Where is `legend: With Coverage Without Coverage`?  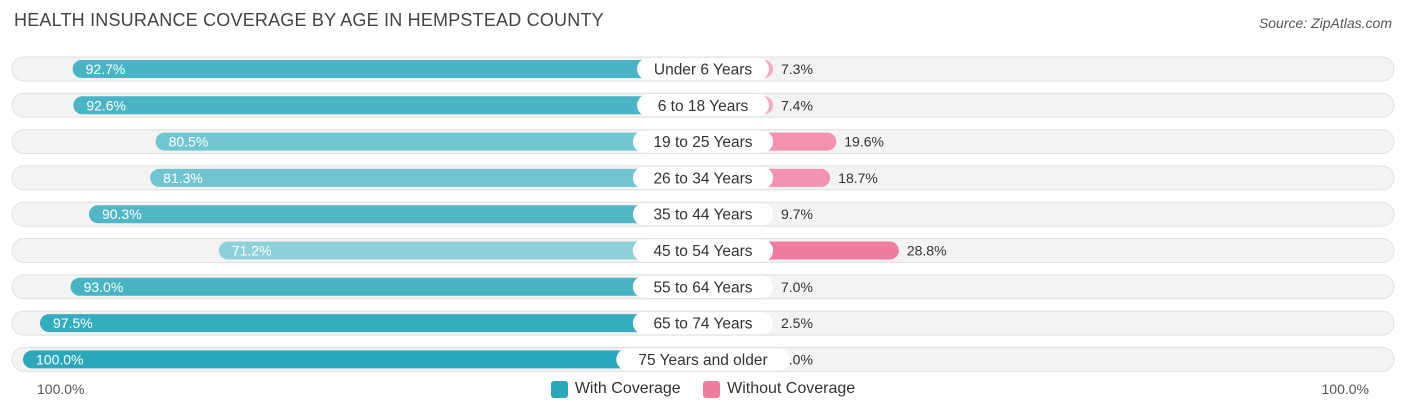 legend: With Coverage Without Coverage is located at coordinates (703, 391).